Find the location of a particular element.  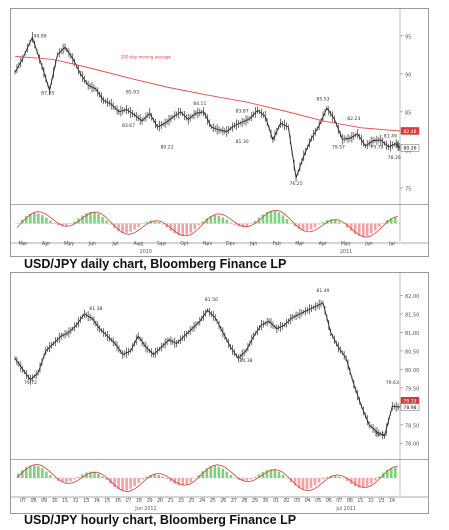

price-annotation: 81.30 is located at coordinates (242, 142).